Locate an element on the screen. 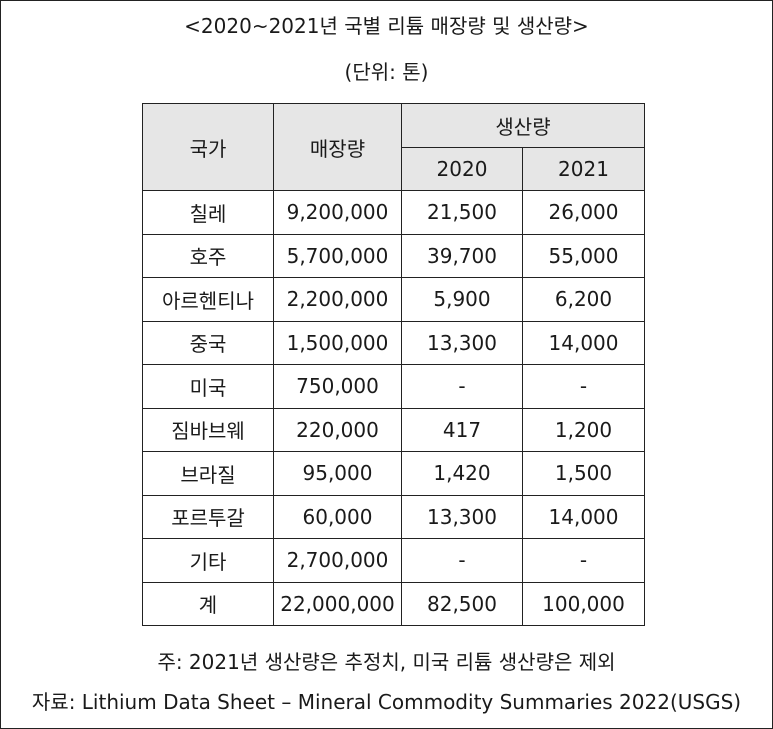  table-row: 중국 1,500,000 13,300 14,000 is located at coordinates (394, 342).